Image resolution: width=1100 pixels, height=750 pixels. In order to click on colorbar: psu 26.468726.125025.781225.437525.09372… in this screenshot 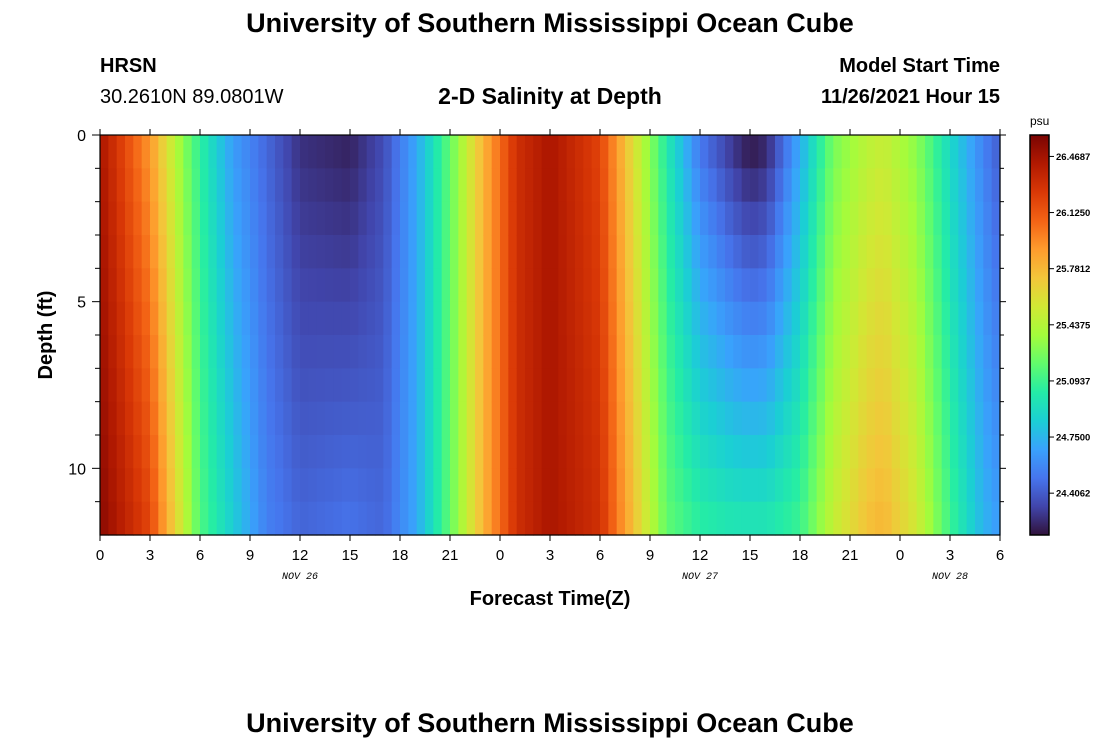, I will do `click(1060, 325)`.